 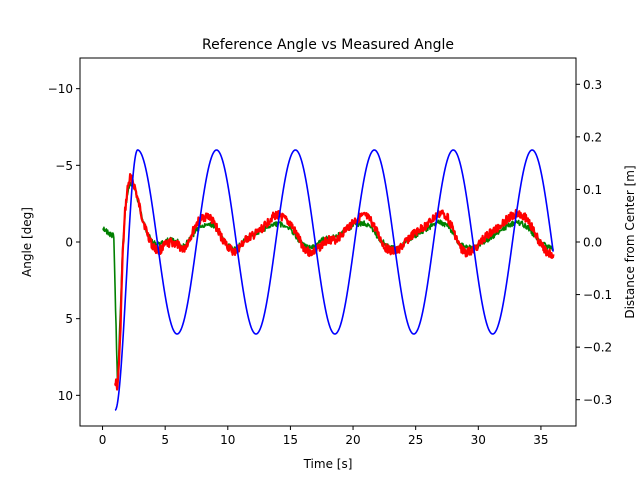 What do you see at coordinates (415, 440) in the screenshot?
I see `x-tick-label: 25` at bounding box center [415, 440].